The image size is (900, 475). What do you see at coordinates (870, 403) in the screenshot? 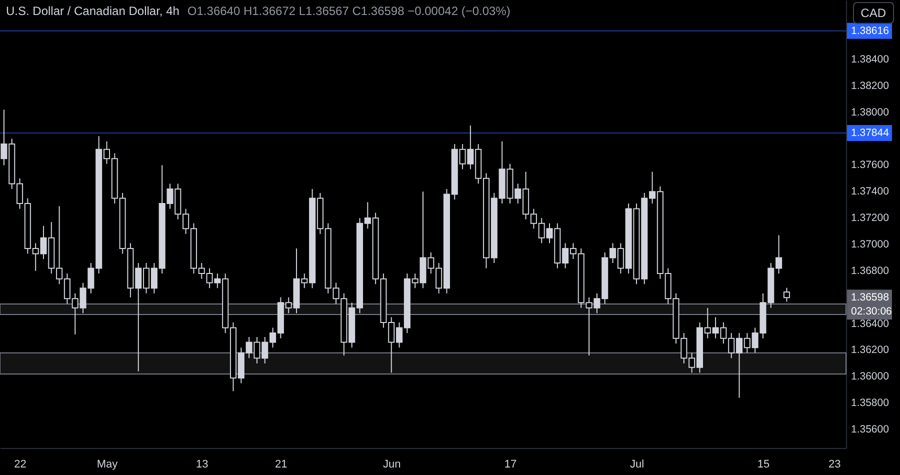
I see `y-tick-label: 1.35800` at bounding box center [870, 403].